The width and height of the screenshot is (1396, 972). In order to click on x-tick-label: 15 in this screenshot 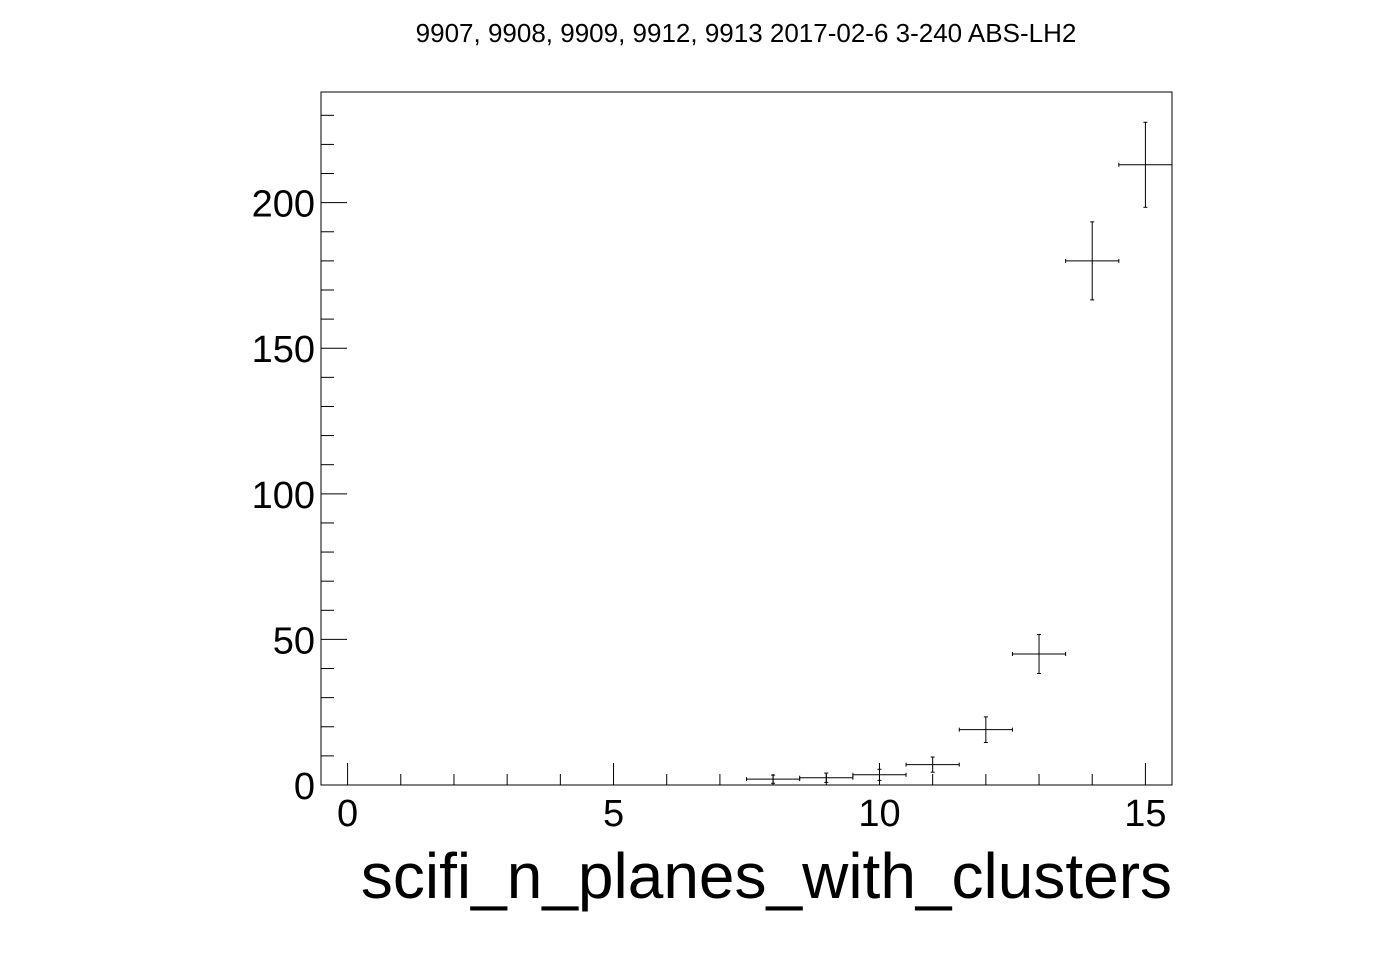, I will do `click(1145, 814)`.